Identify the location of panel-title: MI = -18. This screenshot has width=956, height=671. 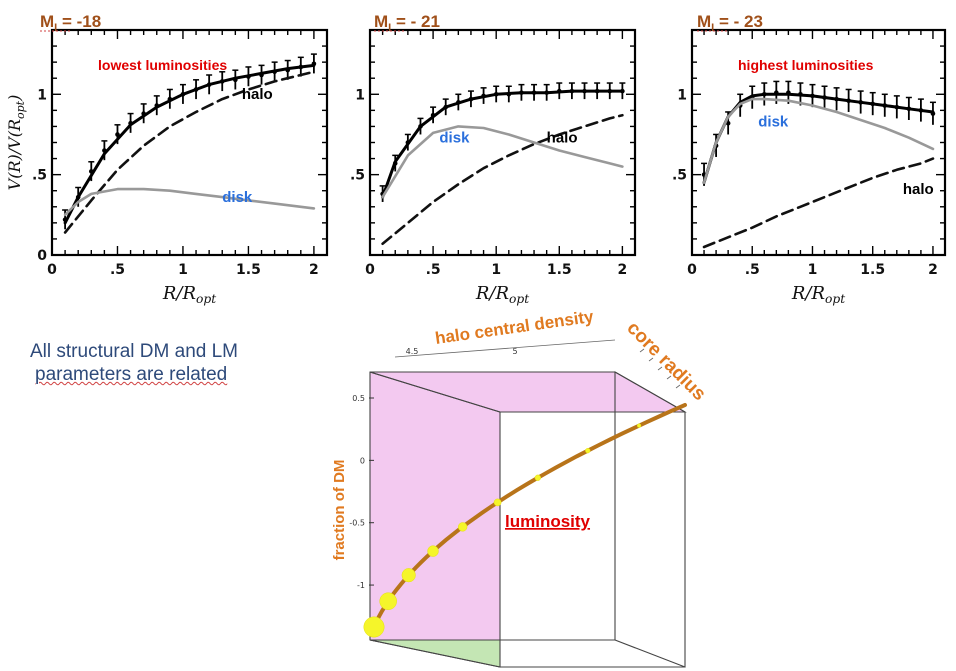
(70, 23).